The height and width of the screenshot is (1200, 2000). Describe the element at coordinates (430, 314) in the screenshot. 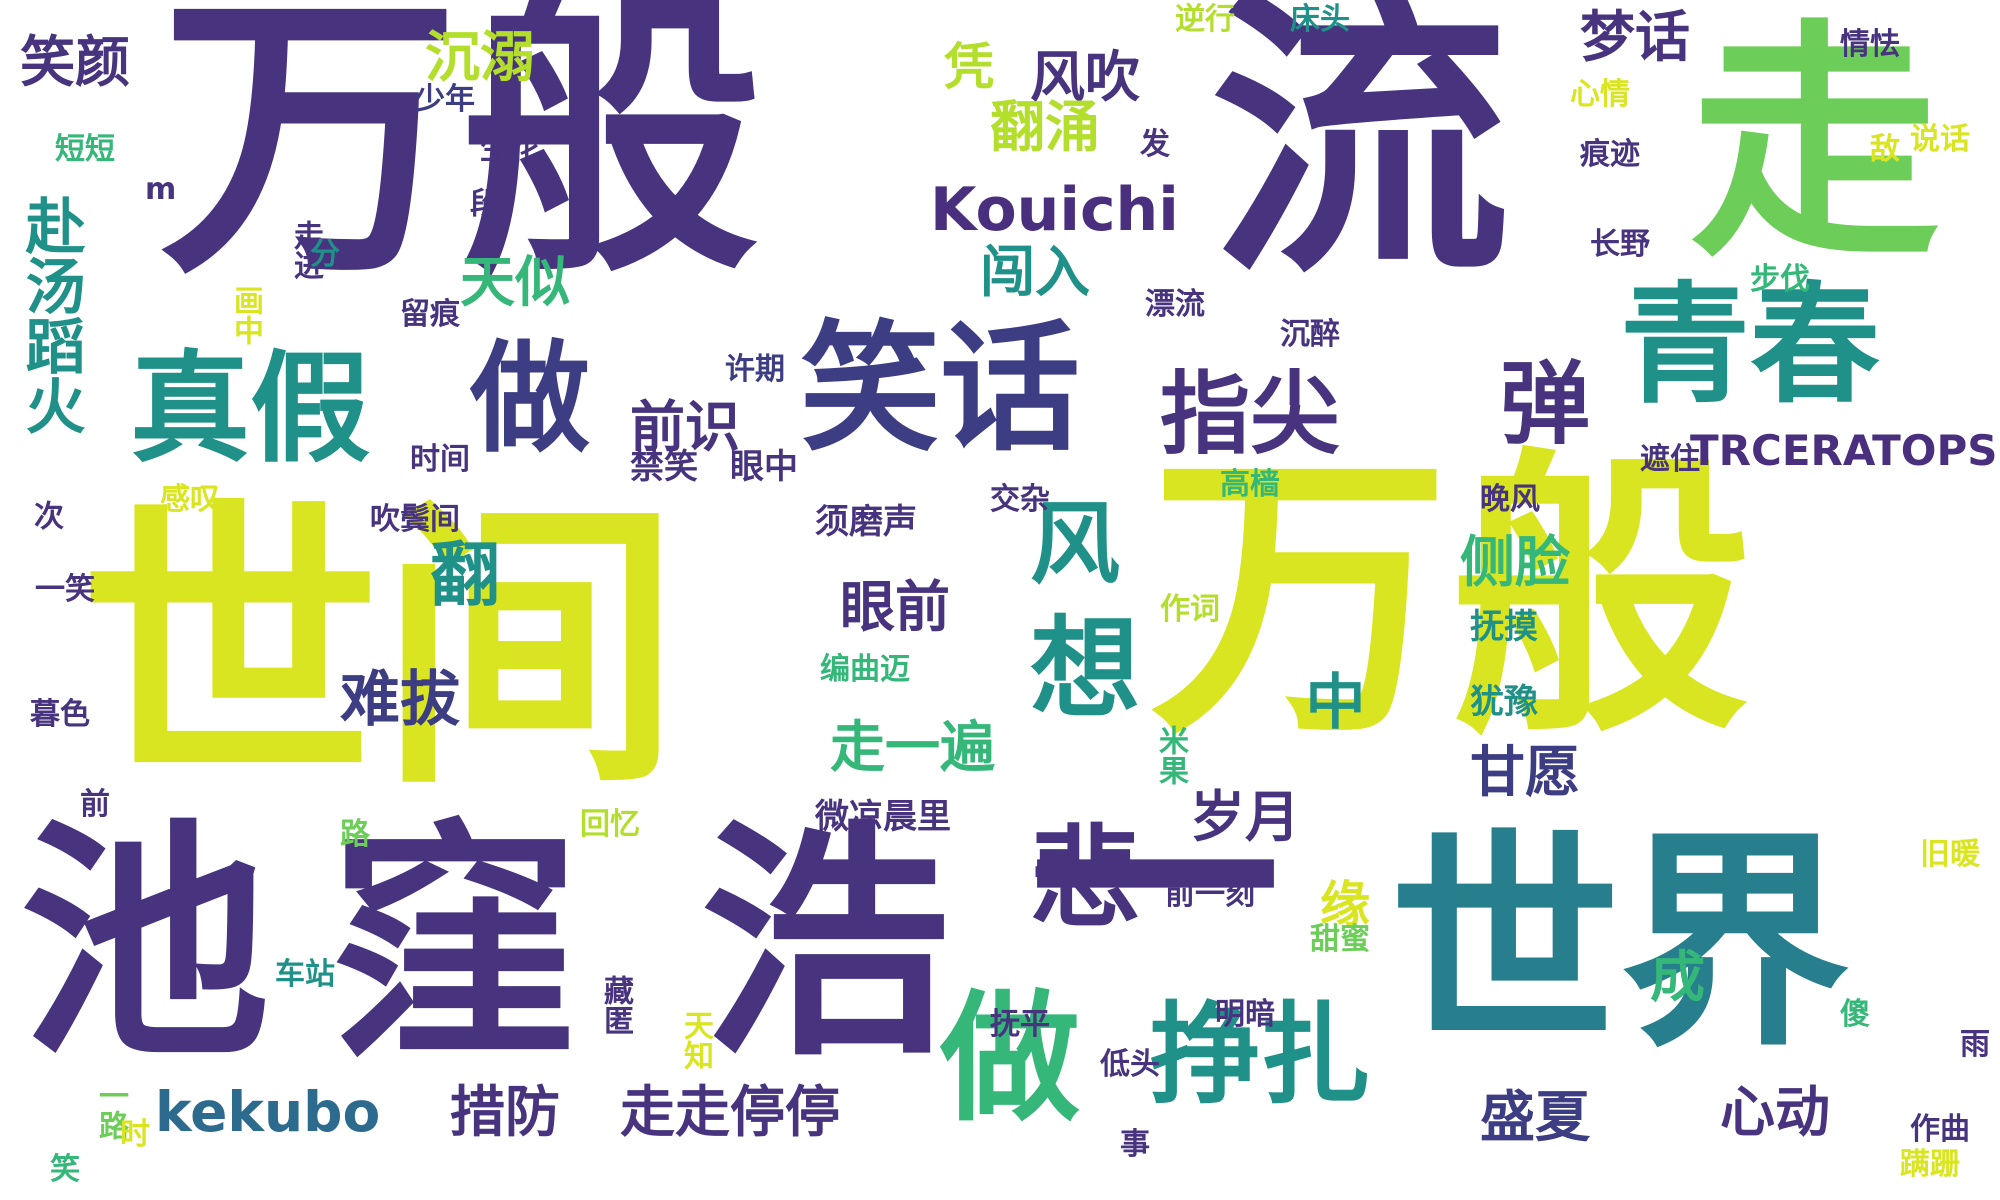

I see `cloud-word: 留痕` at that location.